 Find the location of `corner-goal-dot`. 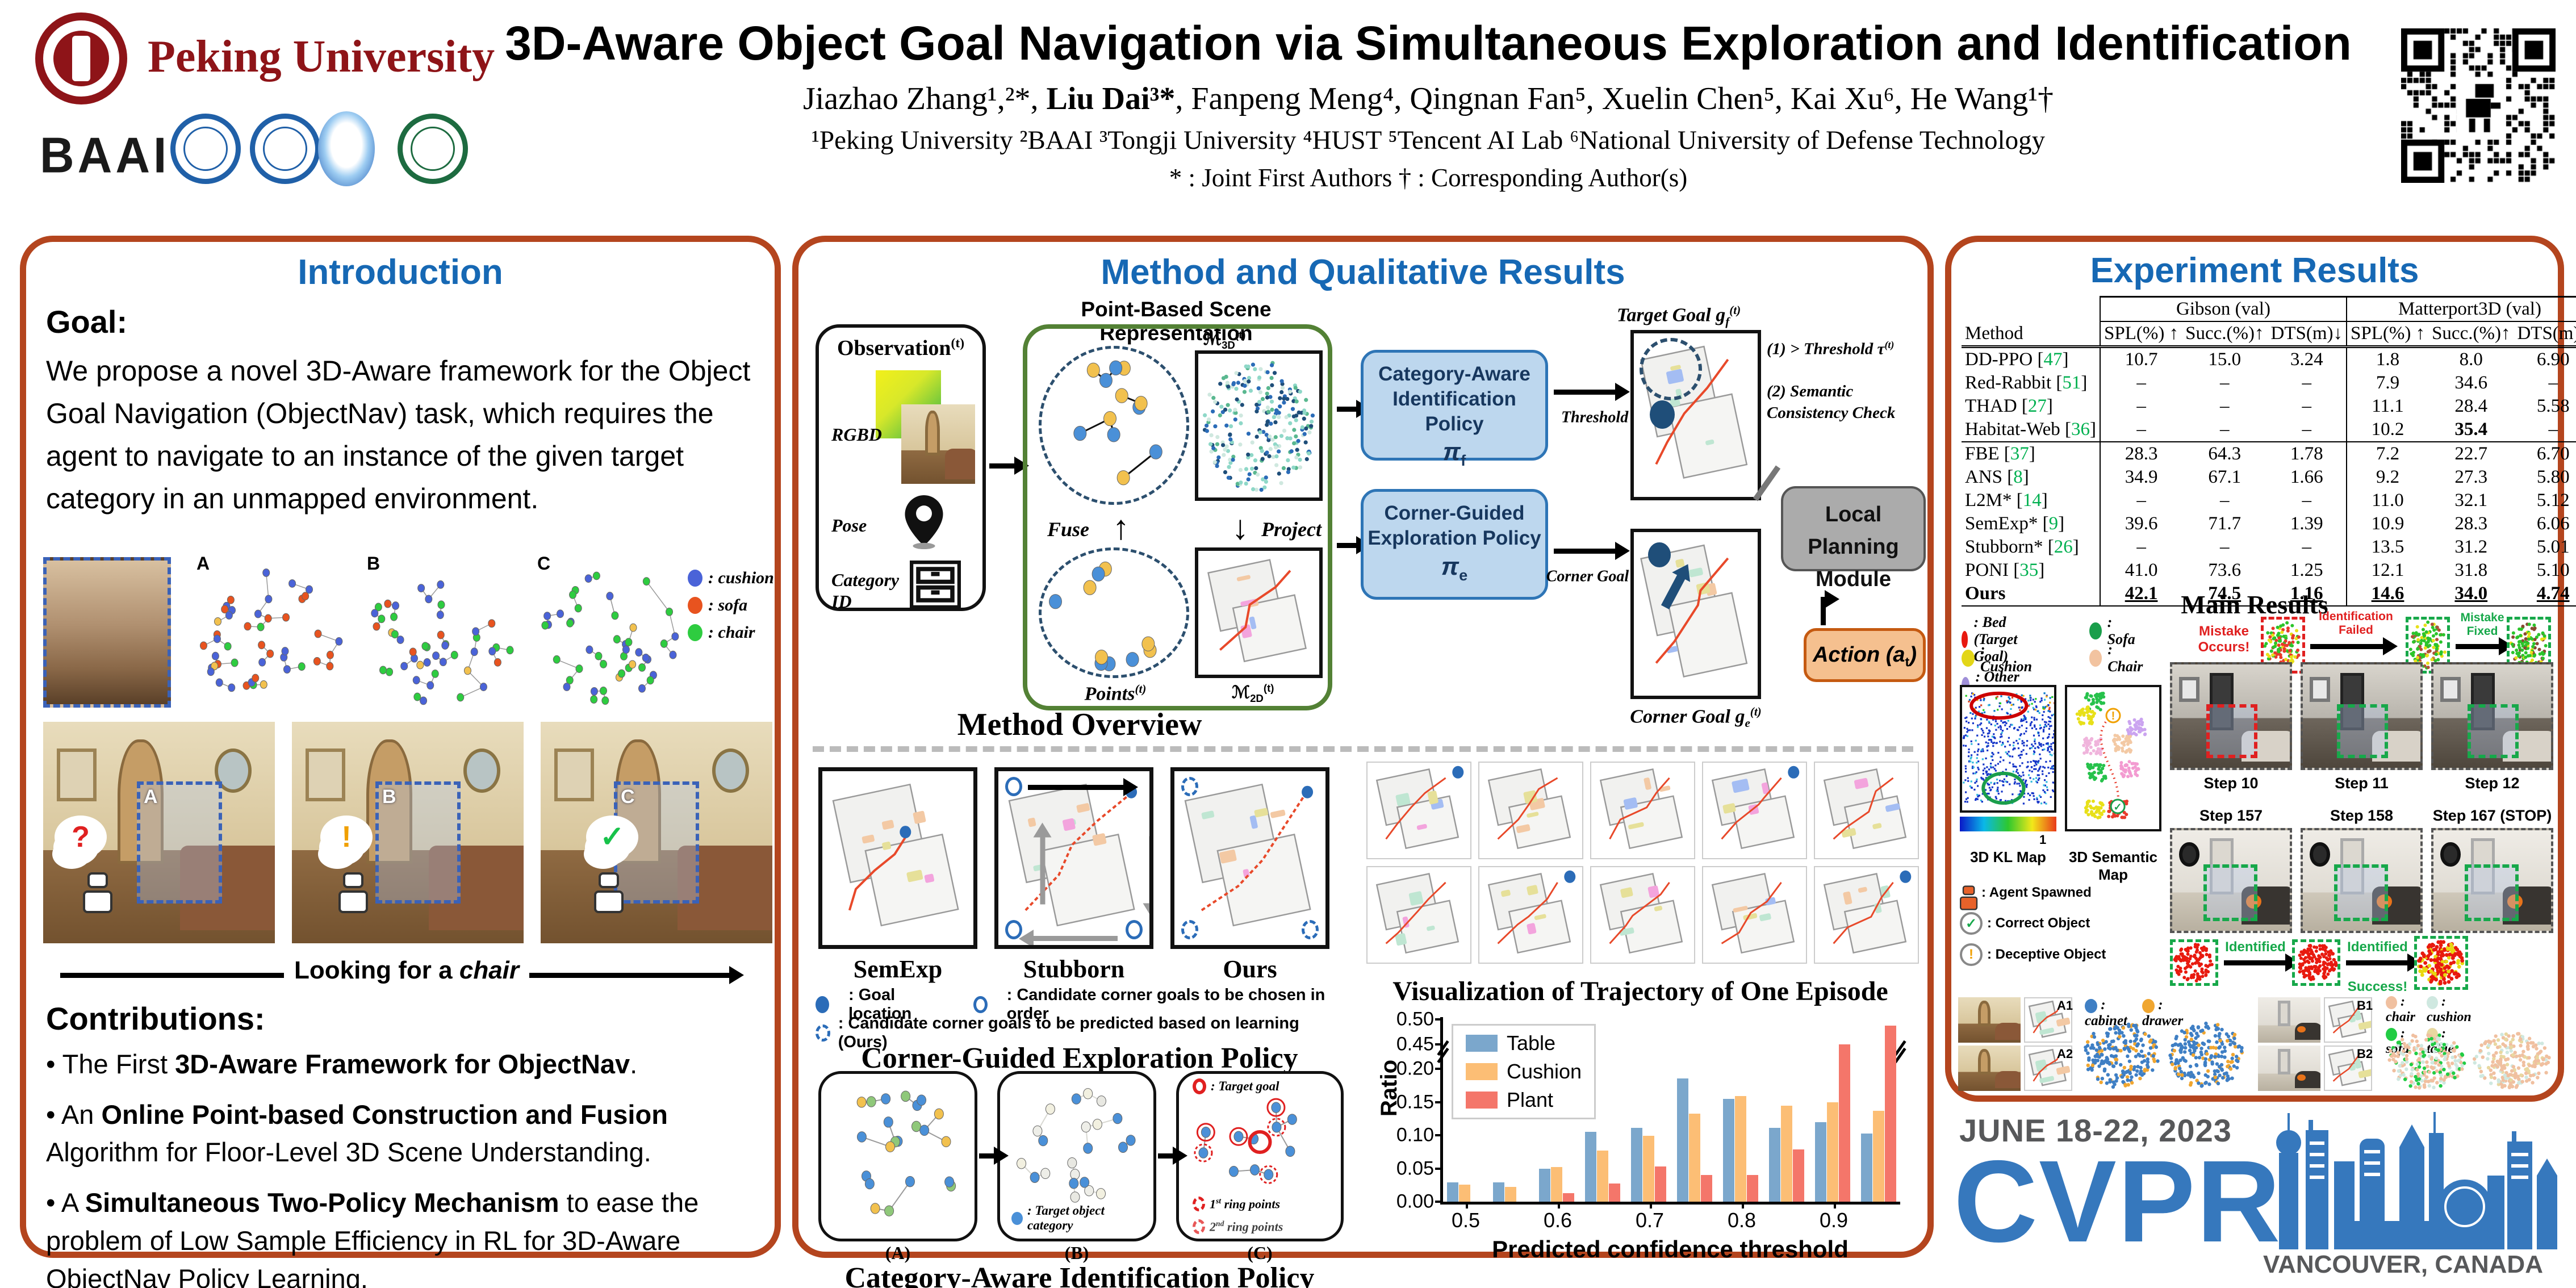

corner-goal-dot is located at coordinates (1659, 554).